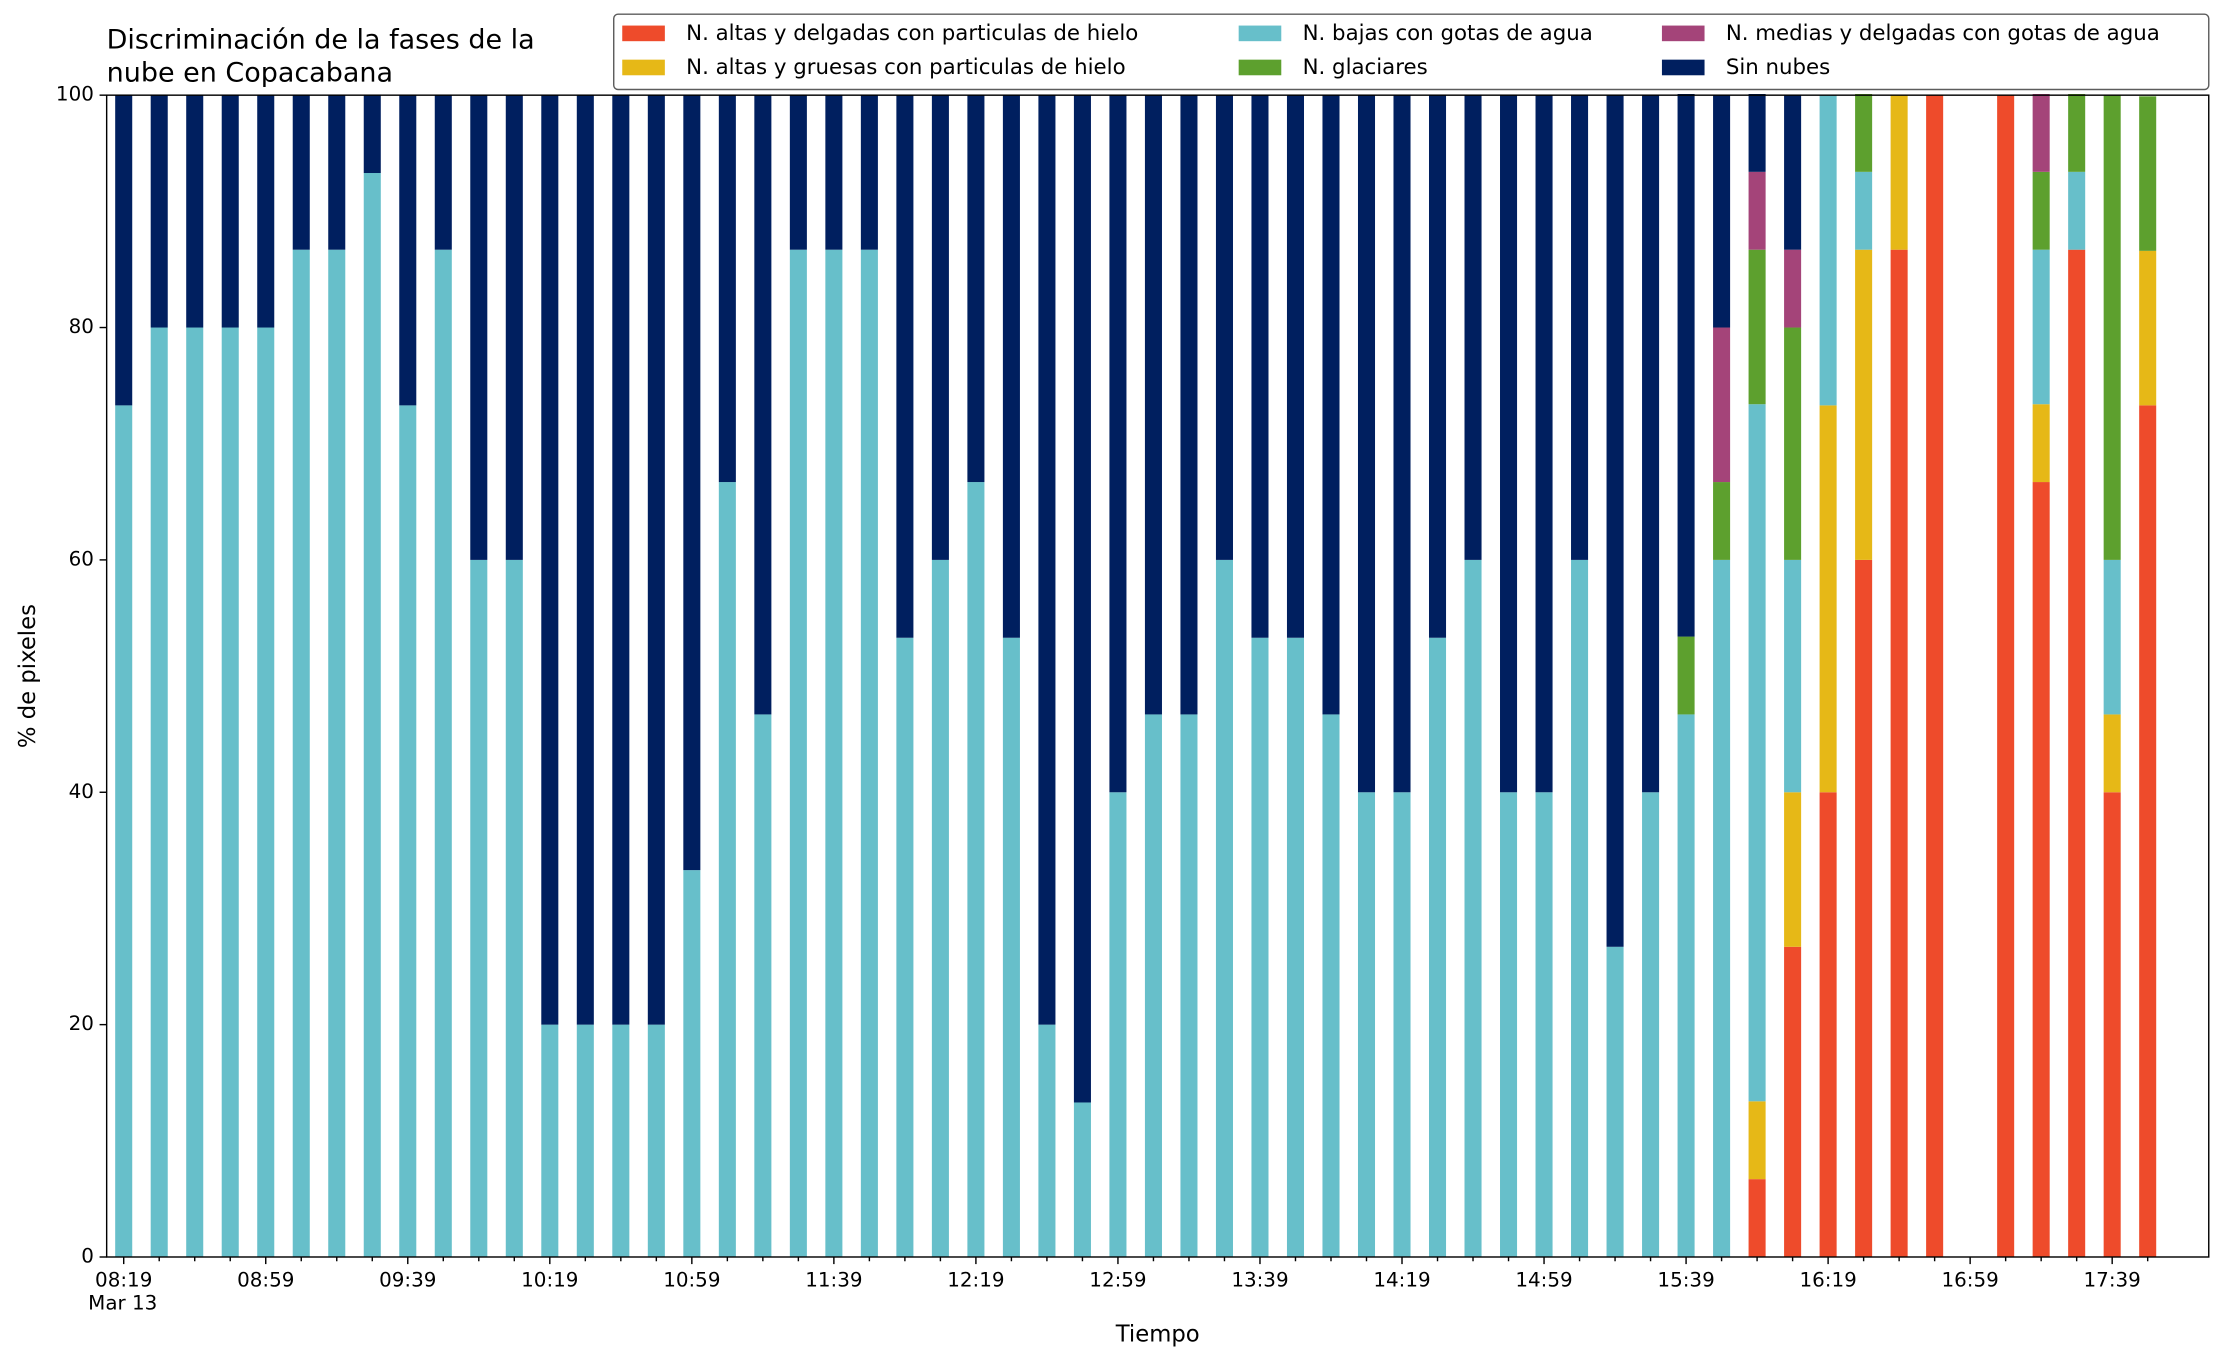  What do you see at coordinates (407, 1280) in the screenshot?
I see `x-tick-label: 09:39` at bounding box center [407, 1280].